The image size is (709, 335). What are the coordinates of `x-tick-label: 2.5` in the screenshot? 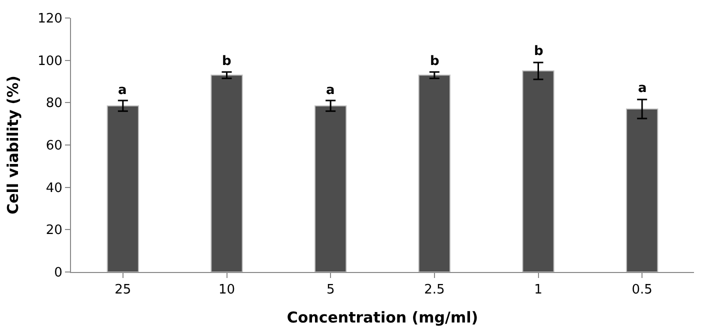 It's located at (434, 290).